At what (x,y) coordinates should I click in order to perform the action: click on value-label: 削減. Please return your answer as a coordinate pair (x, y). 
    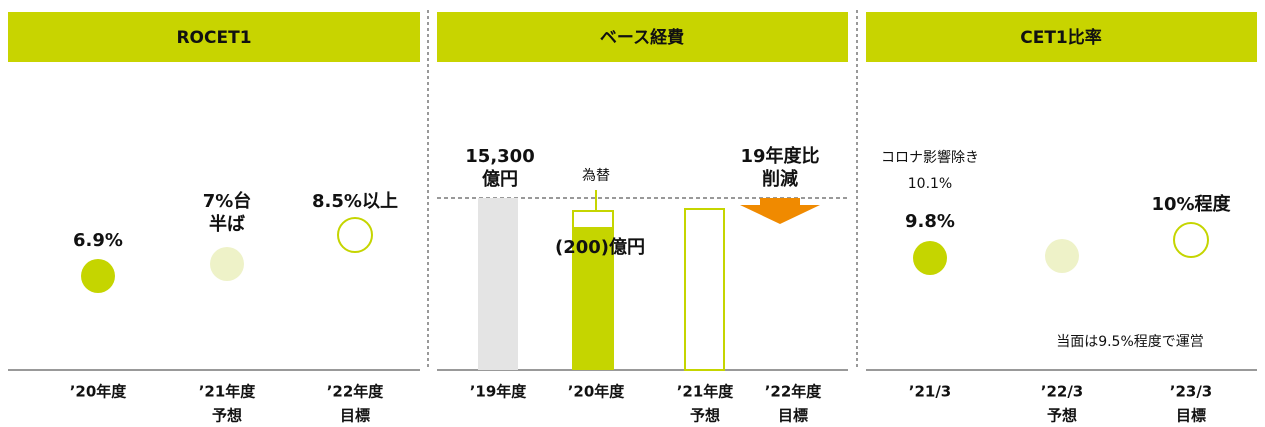
    Looking at the image, I should click on (780, 179).